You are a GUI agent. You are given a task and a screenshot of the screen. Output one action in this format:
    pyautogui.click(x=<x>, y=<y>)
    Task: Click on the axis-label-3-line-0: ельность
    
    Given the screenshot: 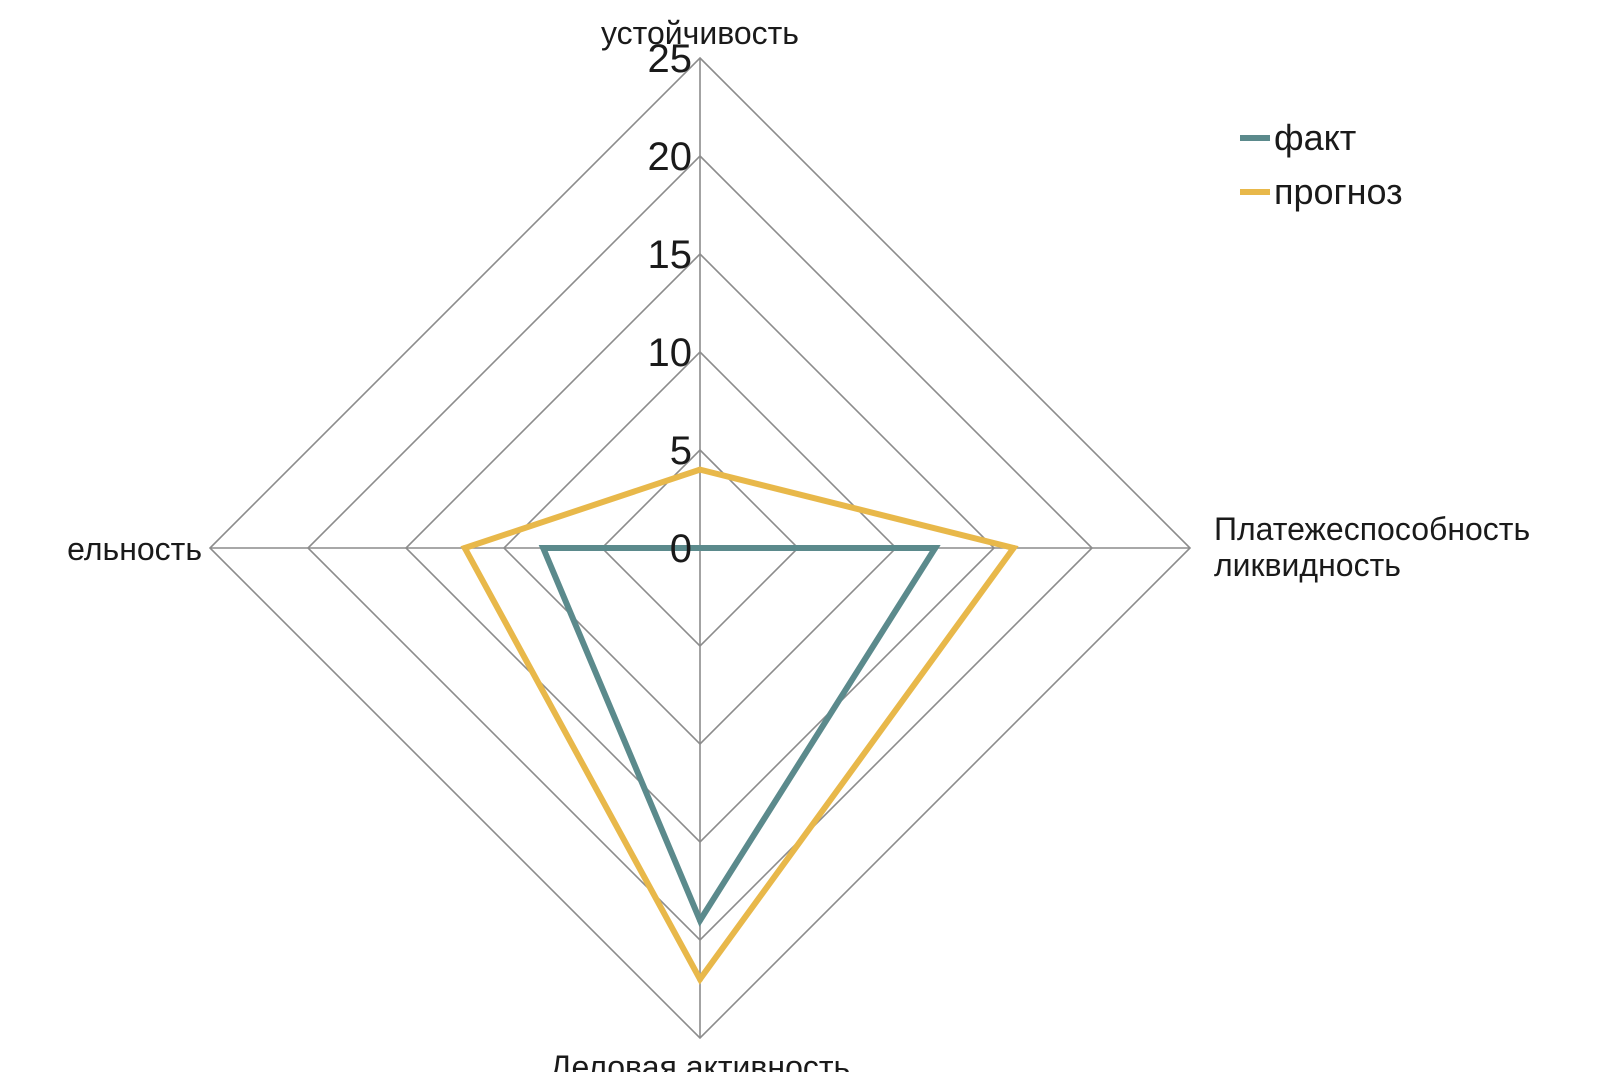 What is the action you would take?
    pyautogui.click(x=134, y=549)
    